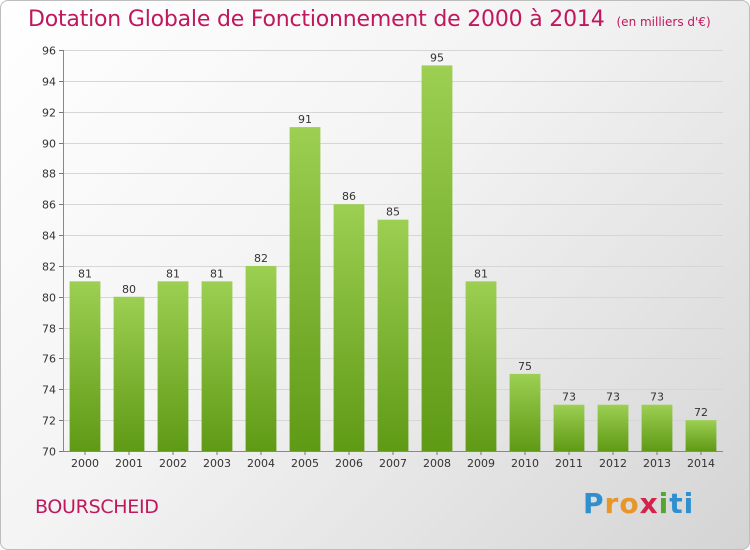 The image size is (750, 550). I want to click on y-tick-label: 78, so click(49, 329).